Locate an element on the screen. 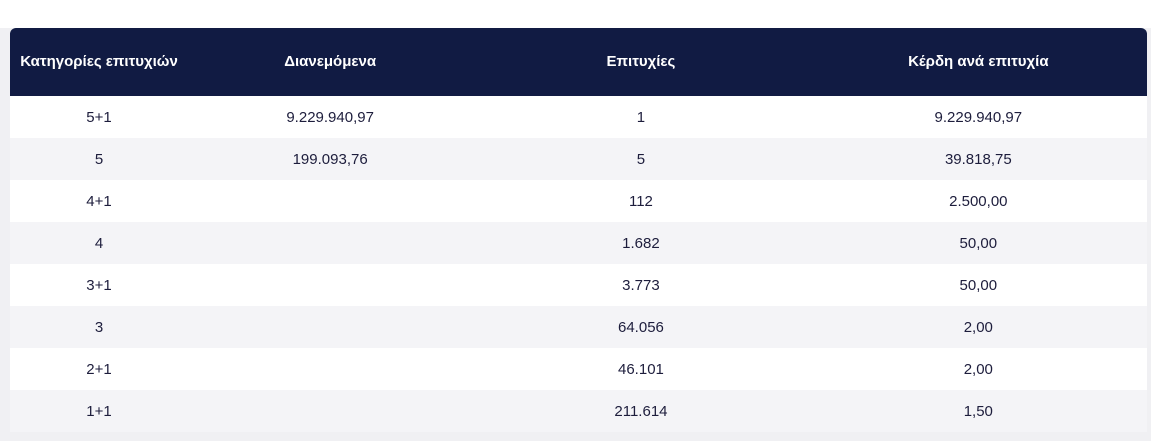  table-row: 5+1 9.229.940,97 1 9.229.940,97 is located at coordinates (578, 117).